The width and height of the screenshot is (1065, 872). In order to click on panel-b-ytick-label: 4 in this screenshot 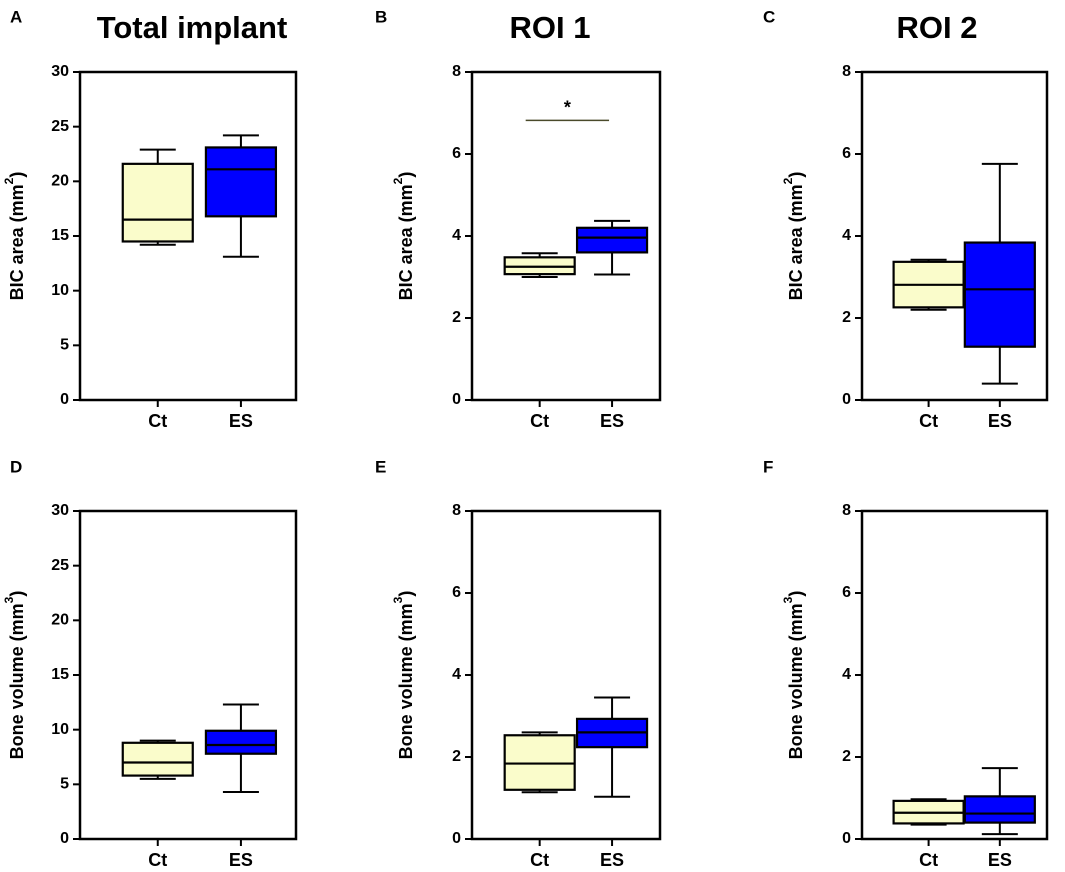, I will do `click(456, 235)`.